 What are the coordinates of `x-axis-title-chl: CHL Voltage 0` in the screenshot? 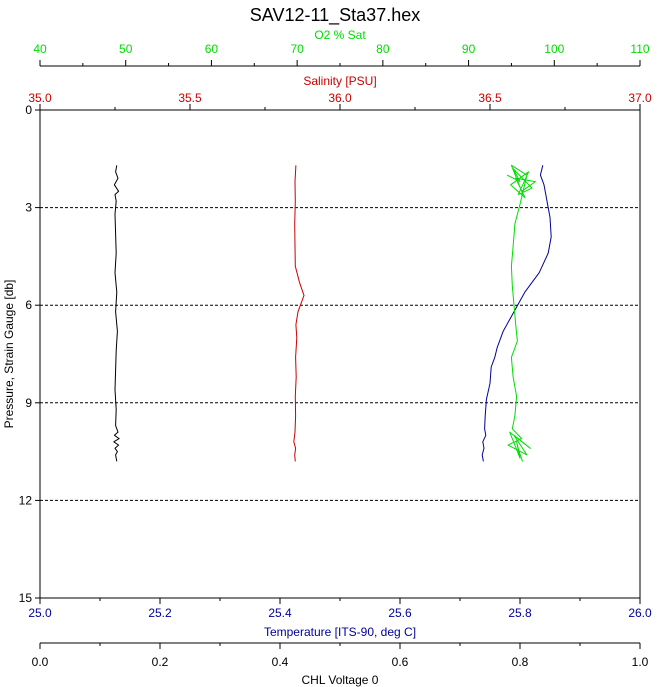 It's located at (340, 680).